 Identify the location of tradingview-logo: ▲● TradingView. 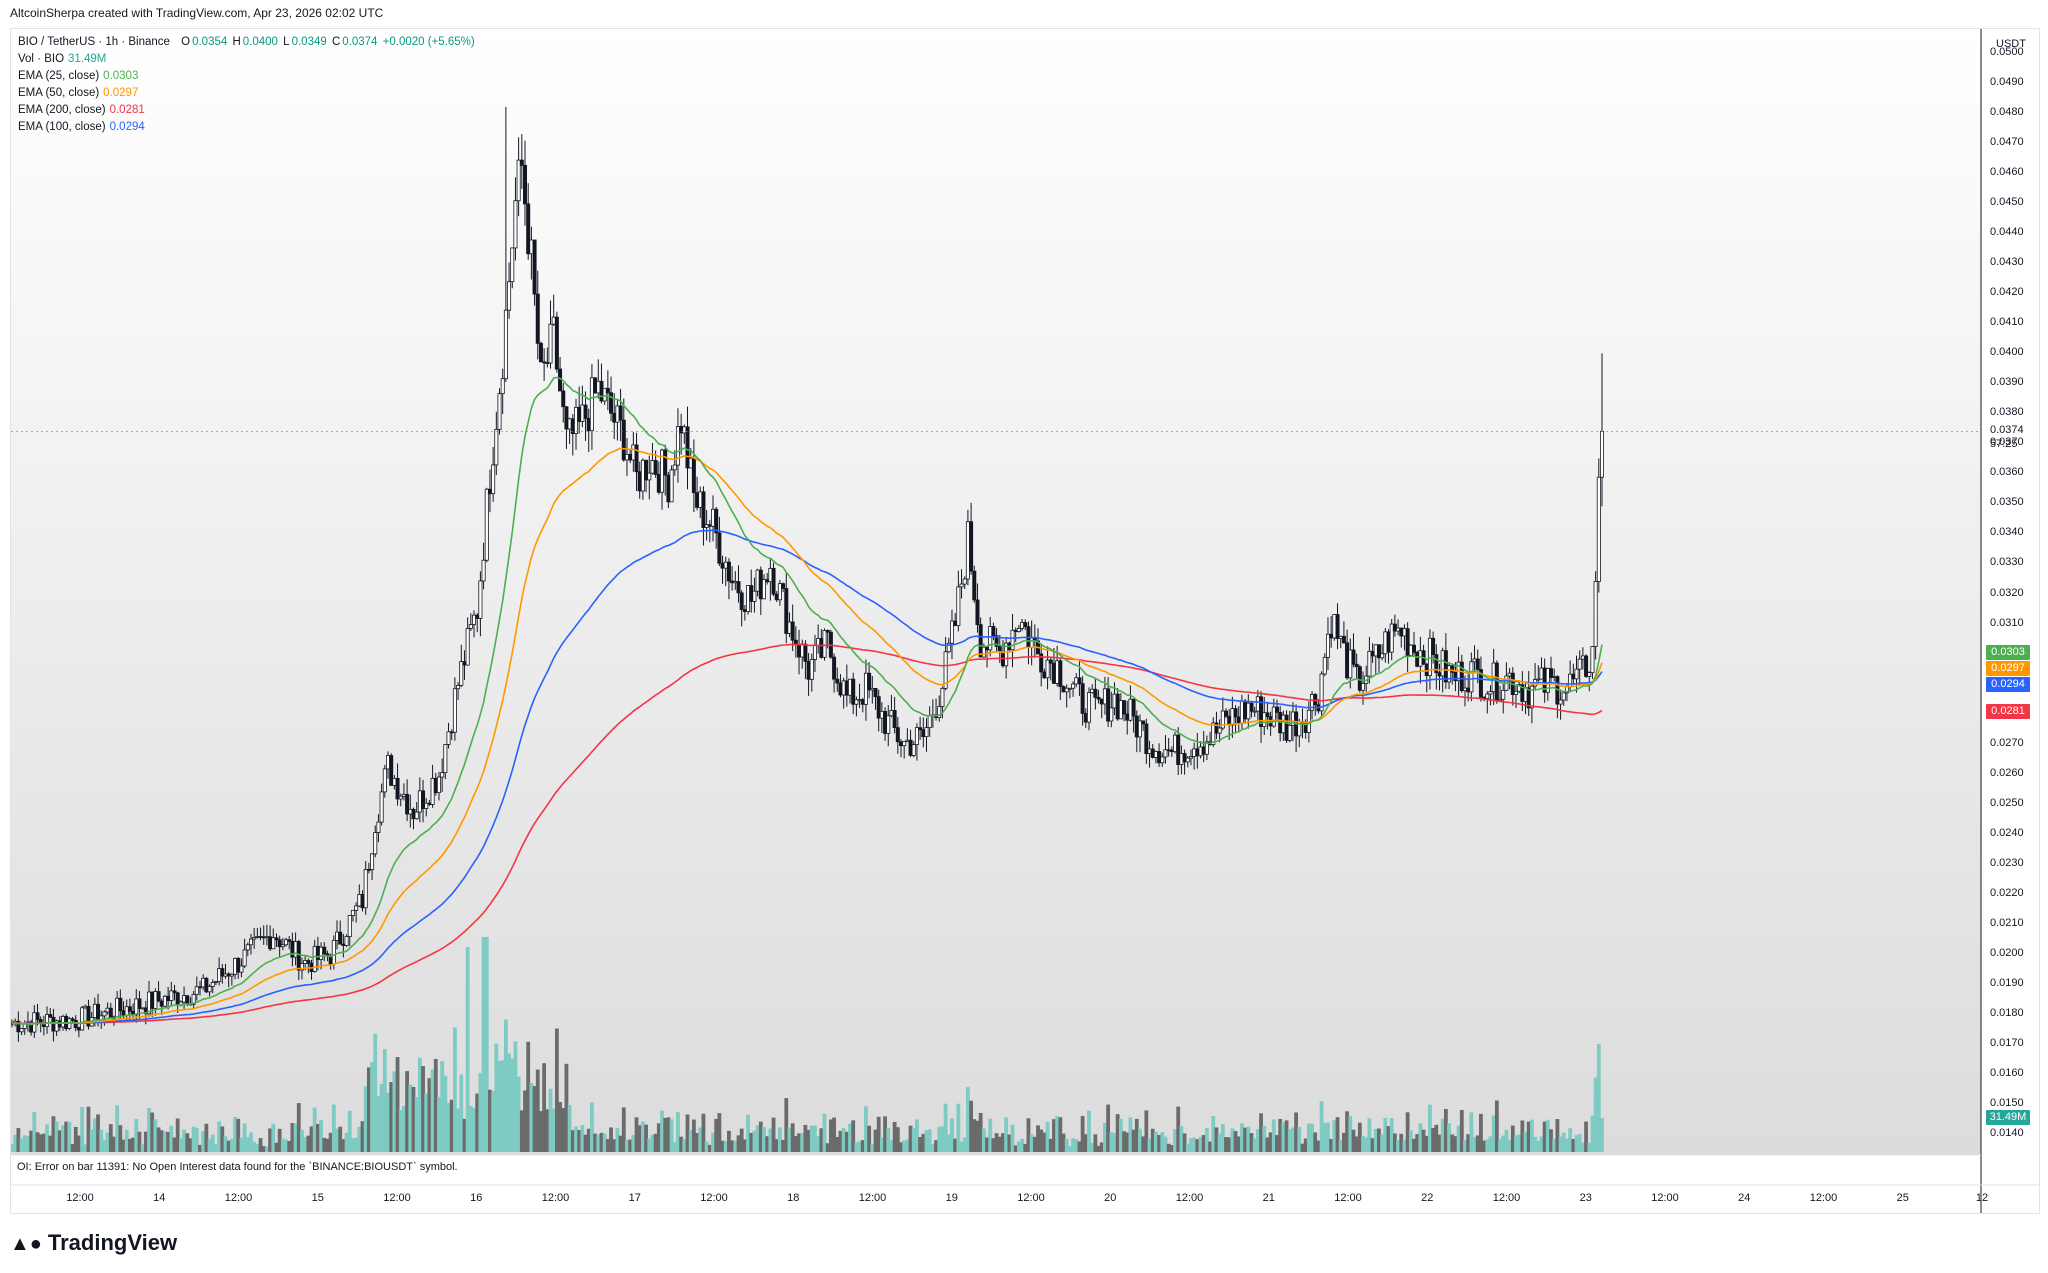
(93, 1243).